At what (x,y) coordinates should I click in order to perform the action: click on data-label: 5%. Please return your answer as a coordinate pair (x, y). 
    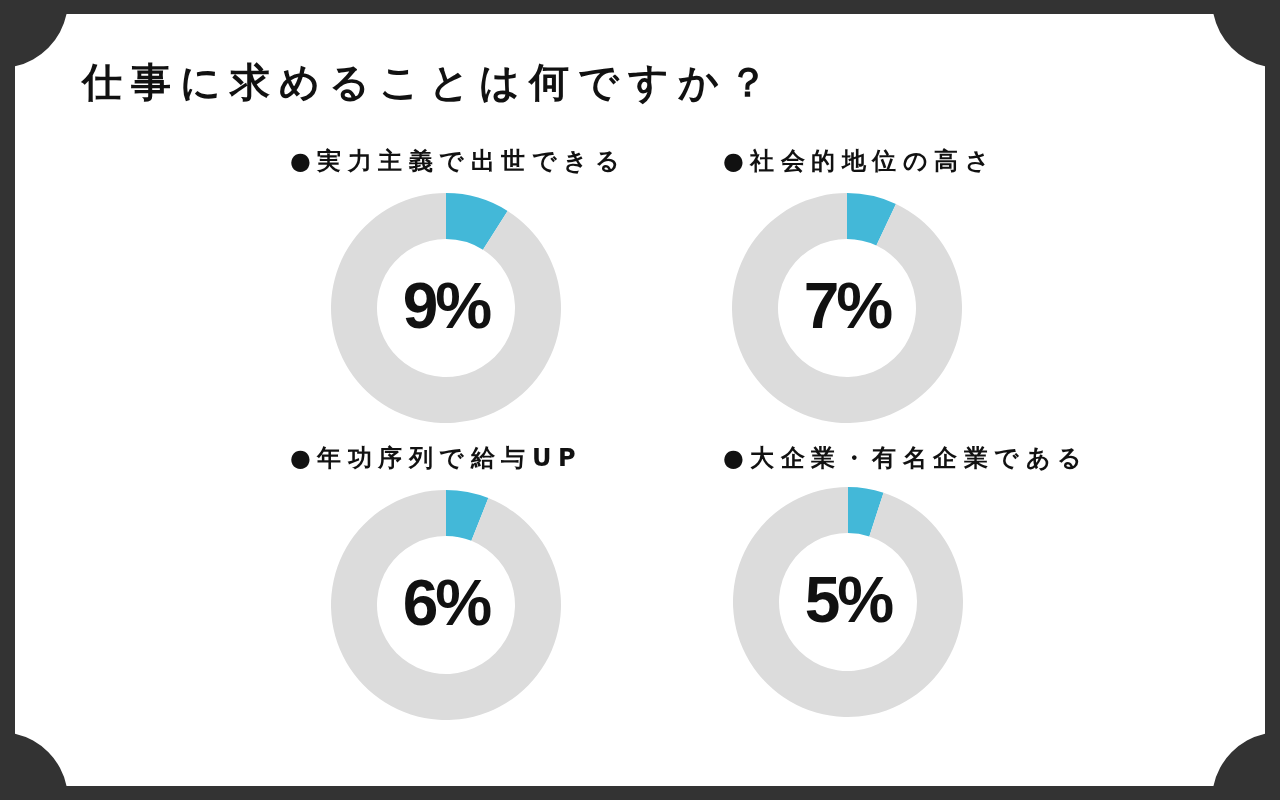
    Looking at the image, I should click on (849, 600).